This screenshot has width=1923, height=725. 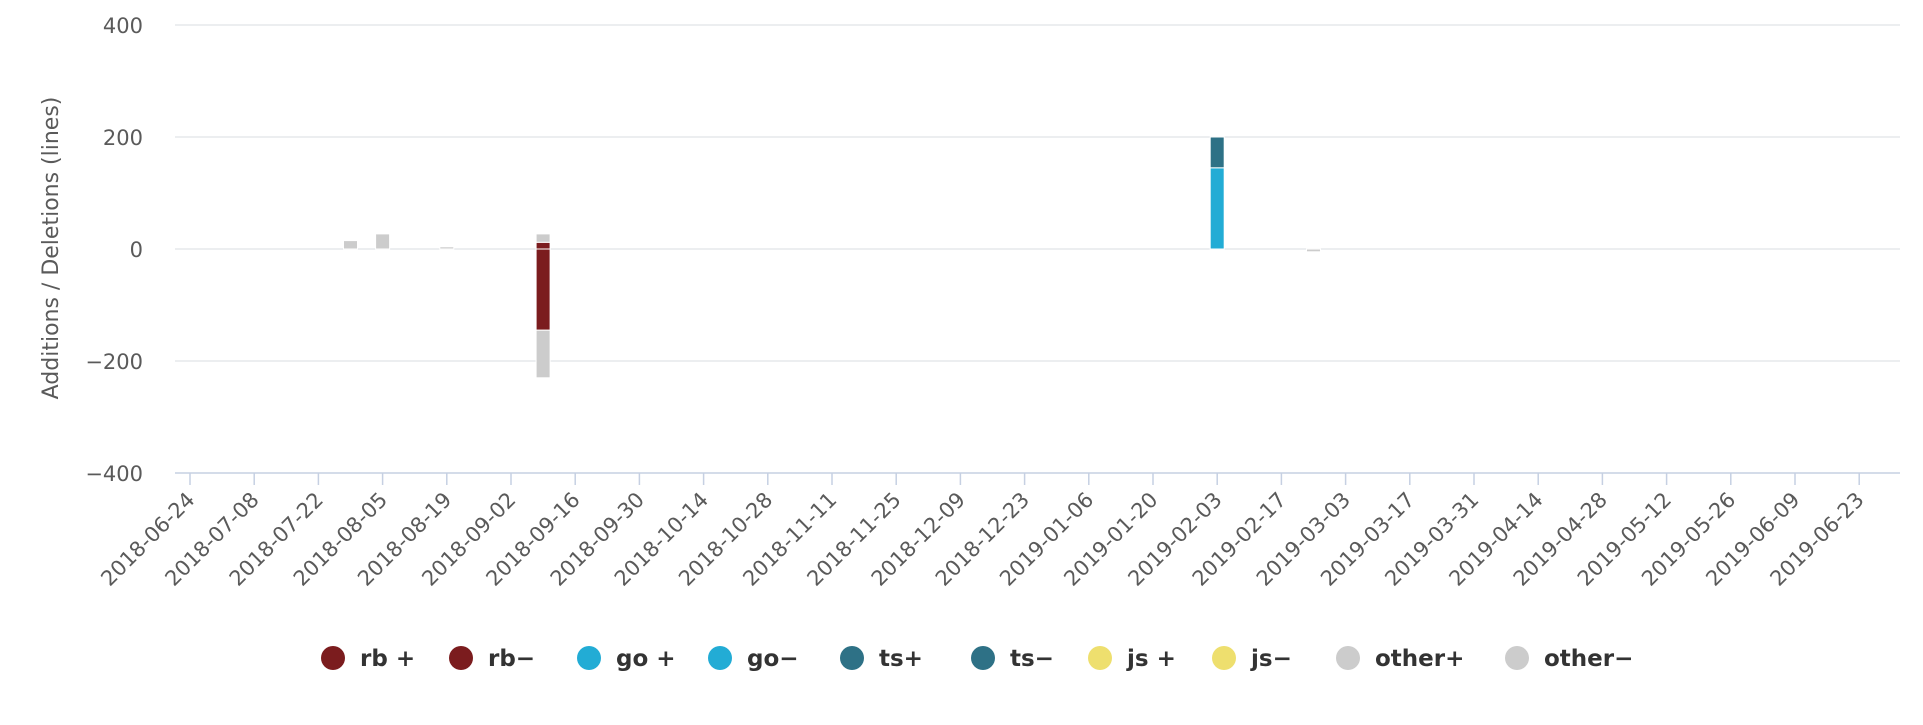 I want to click on legend-label: other−, so click(x=1588, y=659).